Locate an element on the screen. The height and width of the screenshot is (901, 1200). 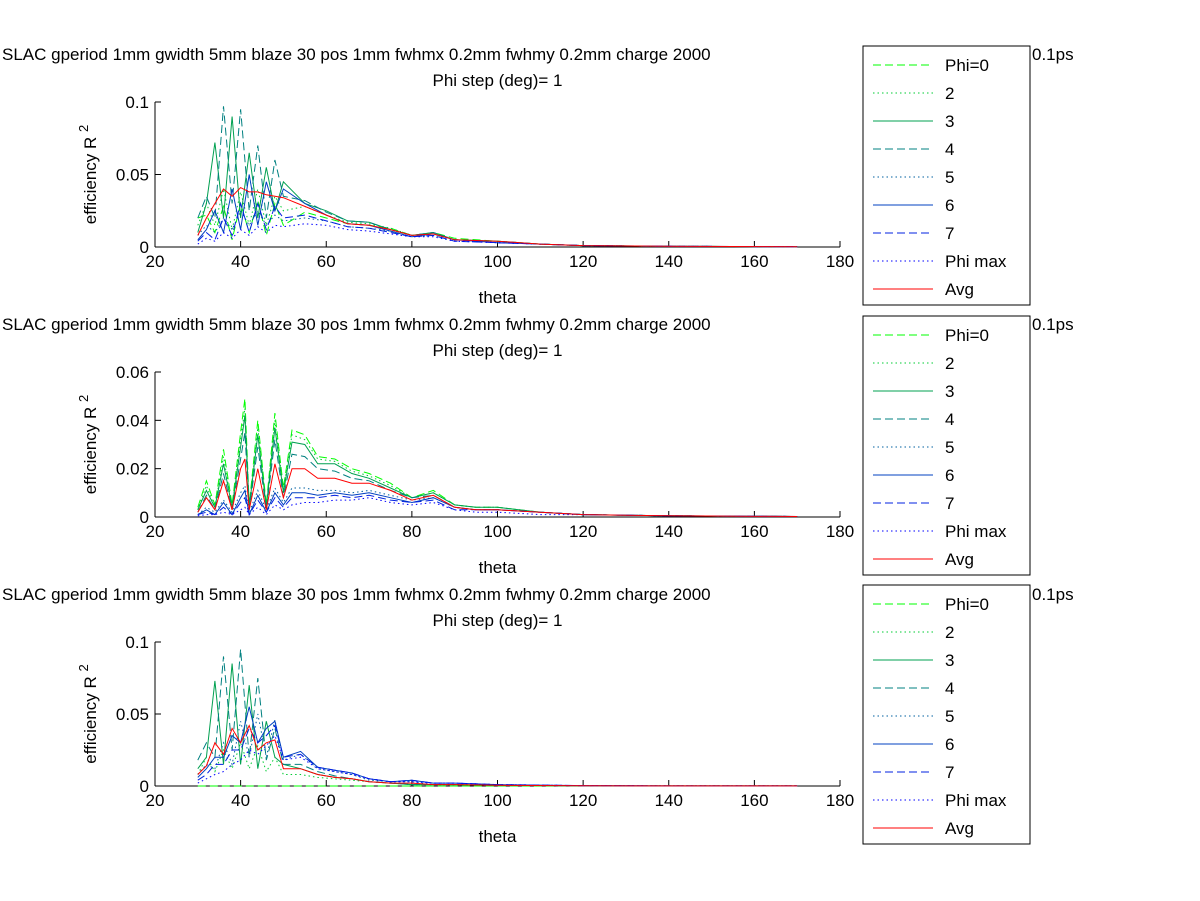
y-tick-label: 0.06 is located at coordinates (132, 372).